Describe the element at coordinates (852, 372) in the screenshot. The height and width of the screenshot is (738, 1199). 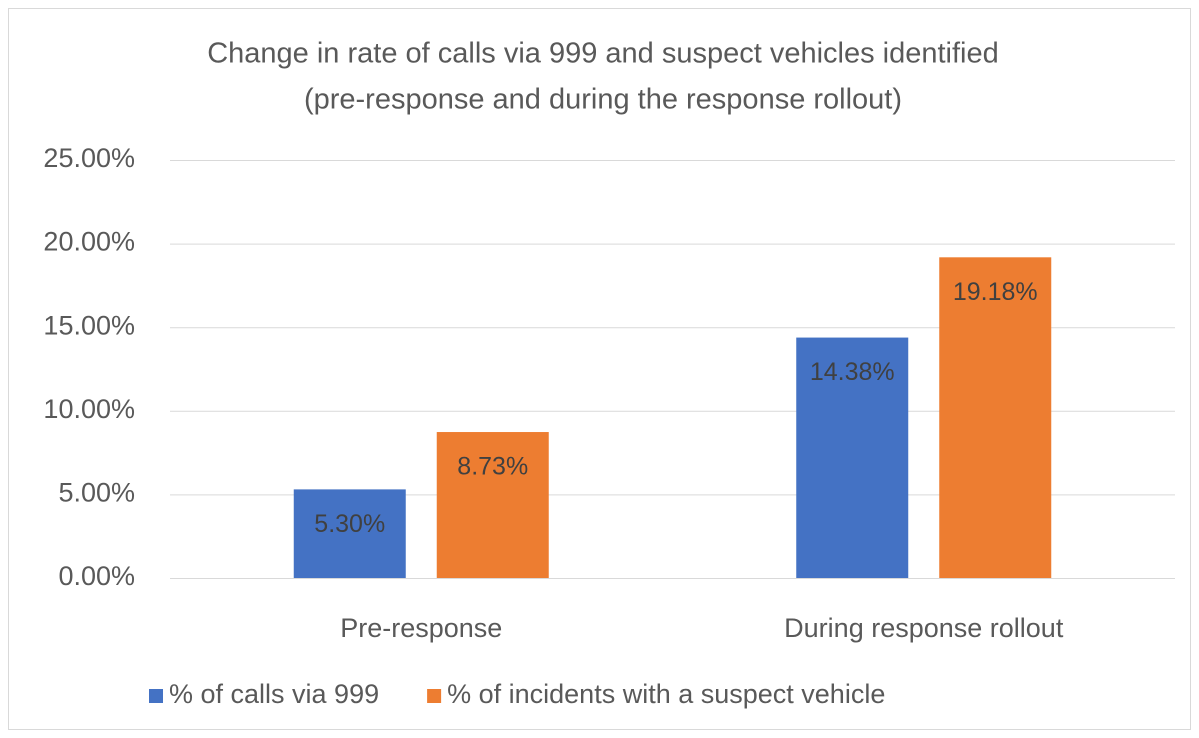
I see `value-label: 14.38%` at that location.